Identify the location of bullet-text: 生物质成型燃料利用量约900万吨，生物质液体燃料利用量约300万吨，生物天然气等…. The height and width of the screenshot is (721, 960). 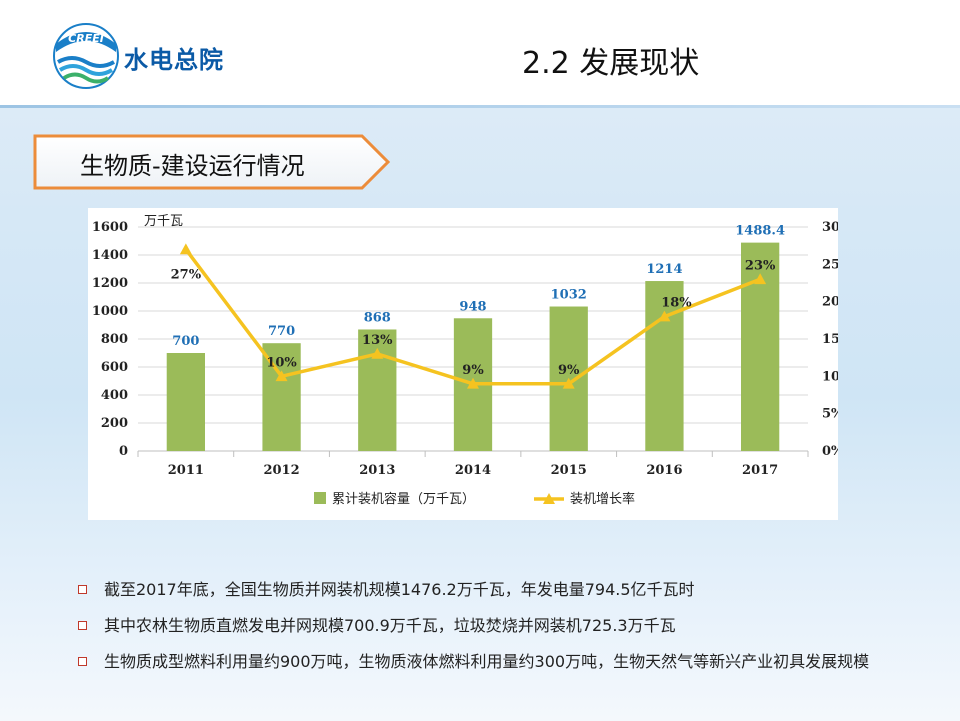
(487, 661).